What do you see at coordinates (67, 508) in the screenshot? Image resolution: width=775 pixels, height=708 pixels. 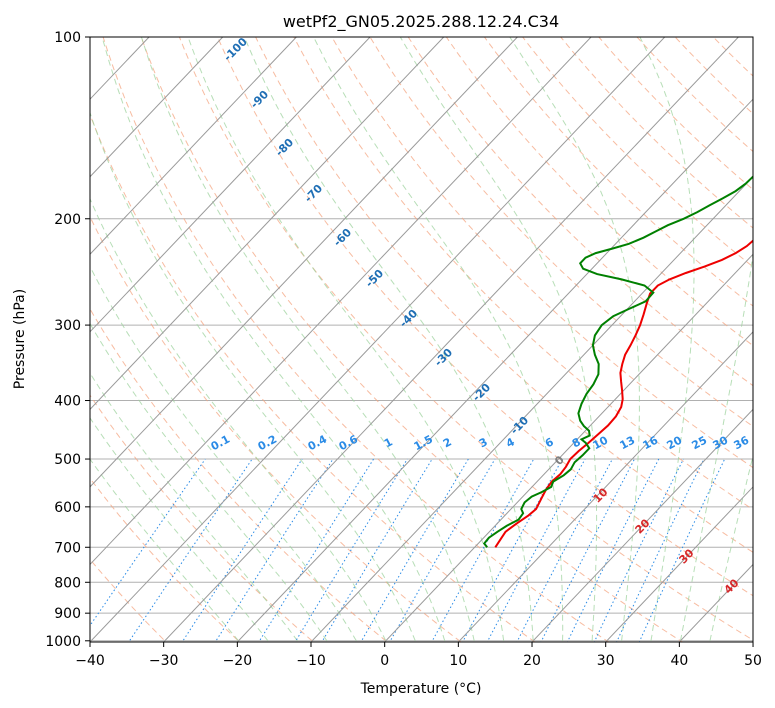 I see `y-tick-label: 600` at bounding box center [67, 508].